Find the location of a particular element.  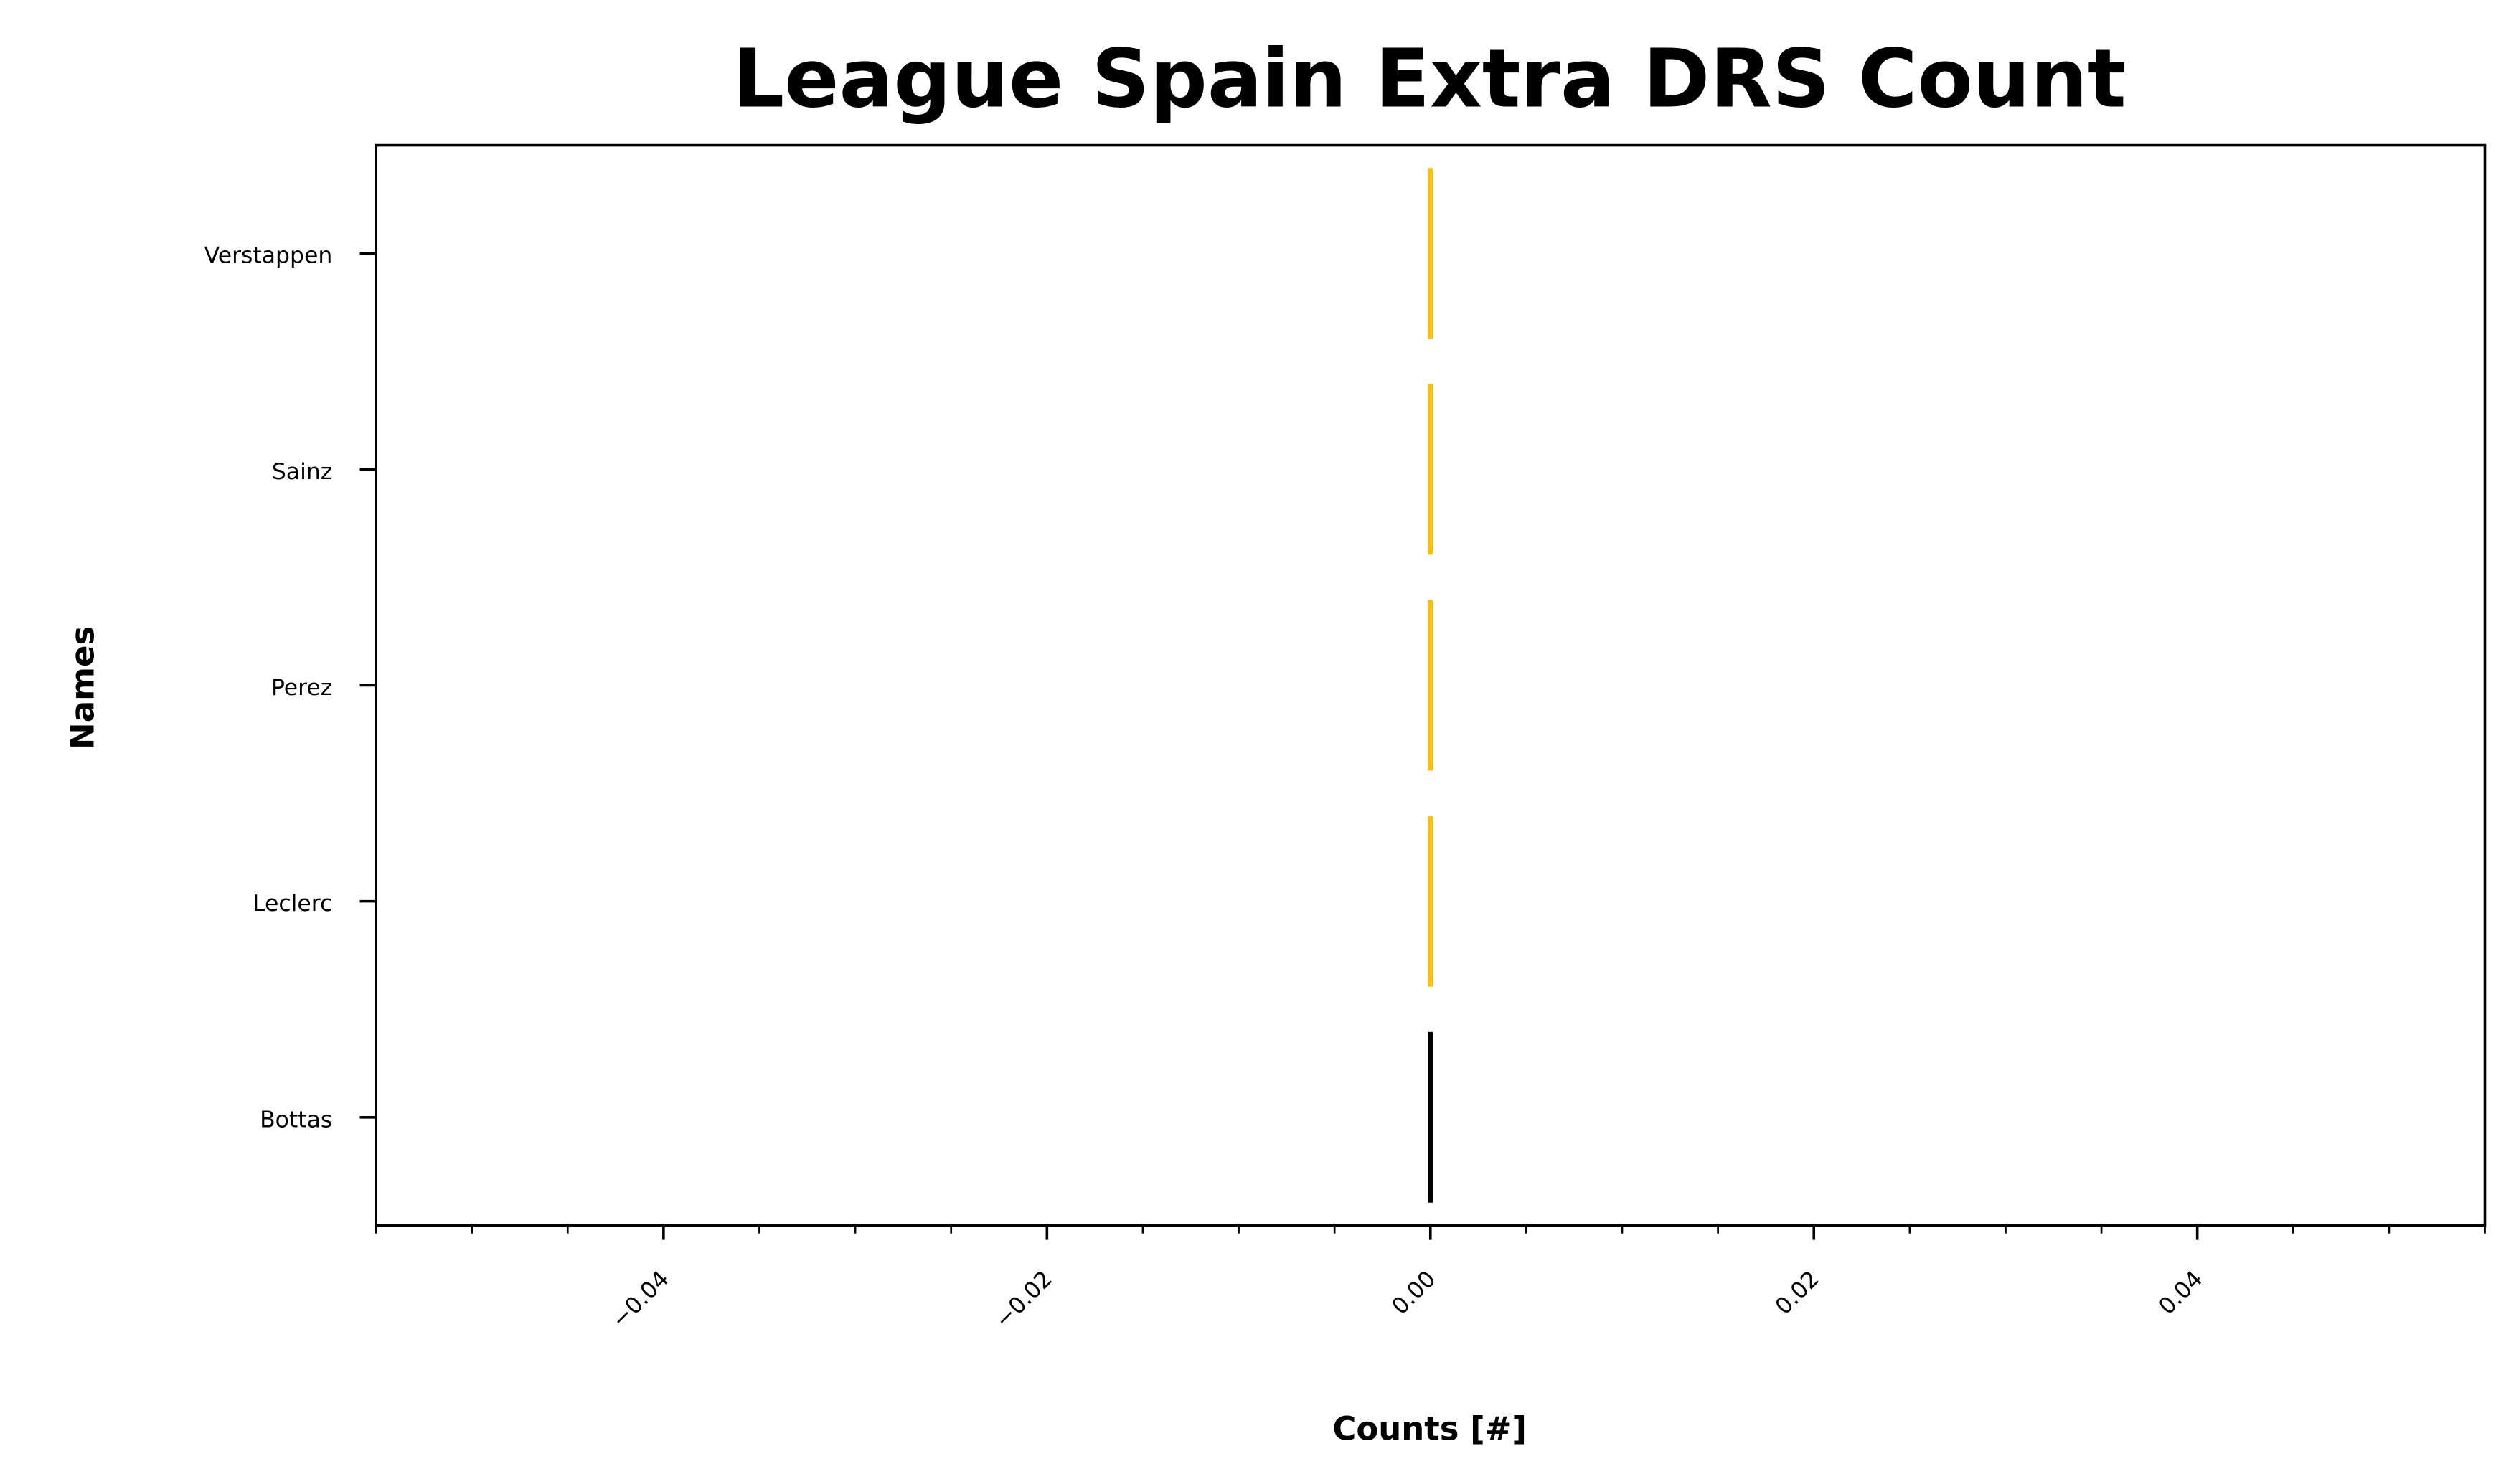

x-tick-label: 0.02 is located at coordinates (1798, 1293).